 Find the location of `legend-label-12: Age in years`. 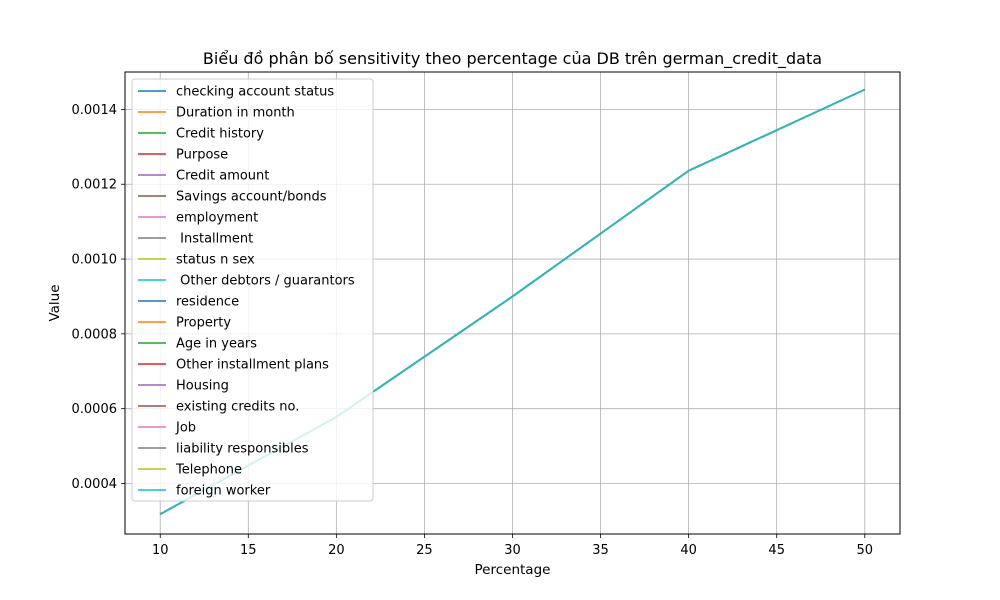

legend-label-12: Age in years is located at coordinates (216, 344).